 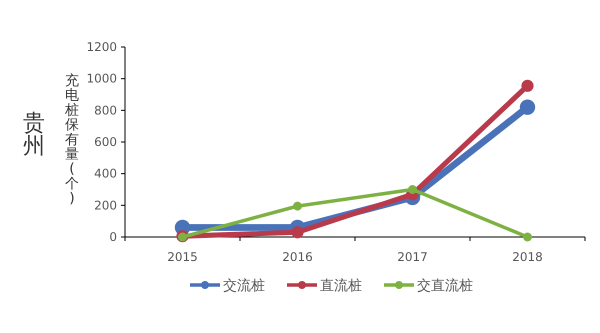 What do you see at coordinates (105, 173) in the screenshot?
I see `y-tick-label: 400` at bounding box center [105, 173].